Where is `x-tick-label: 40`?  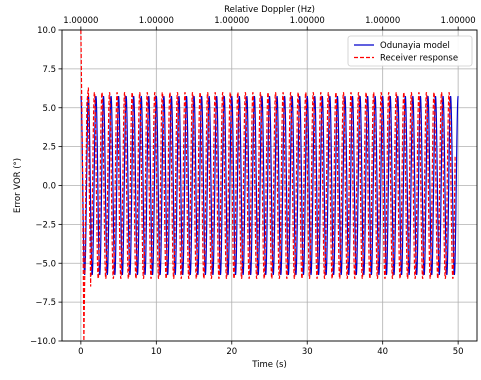 x-tick-label: 40 is located at coordinates (382, 352).